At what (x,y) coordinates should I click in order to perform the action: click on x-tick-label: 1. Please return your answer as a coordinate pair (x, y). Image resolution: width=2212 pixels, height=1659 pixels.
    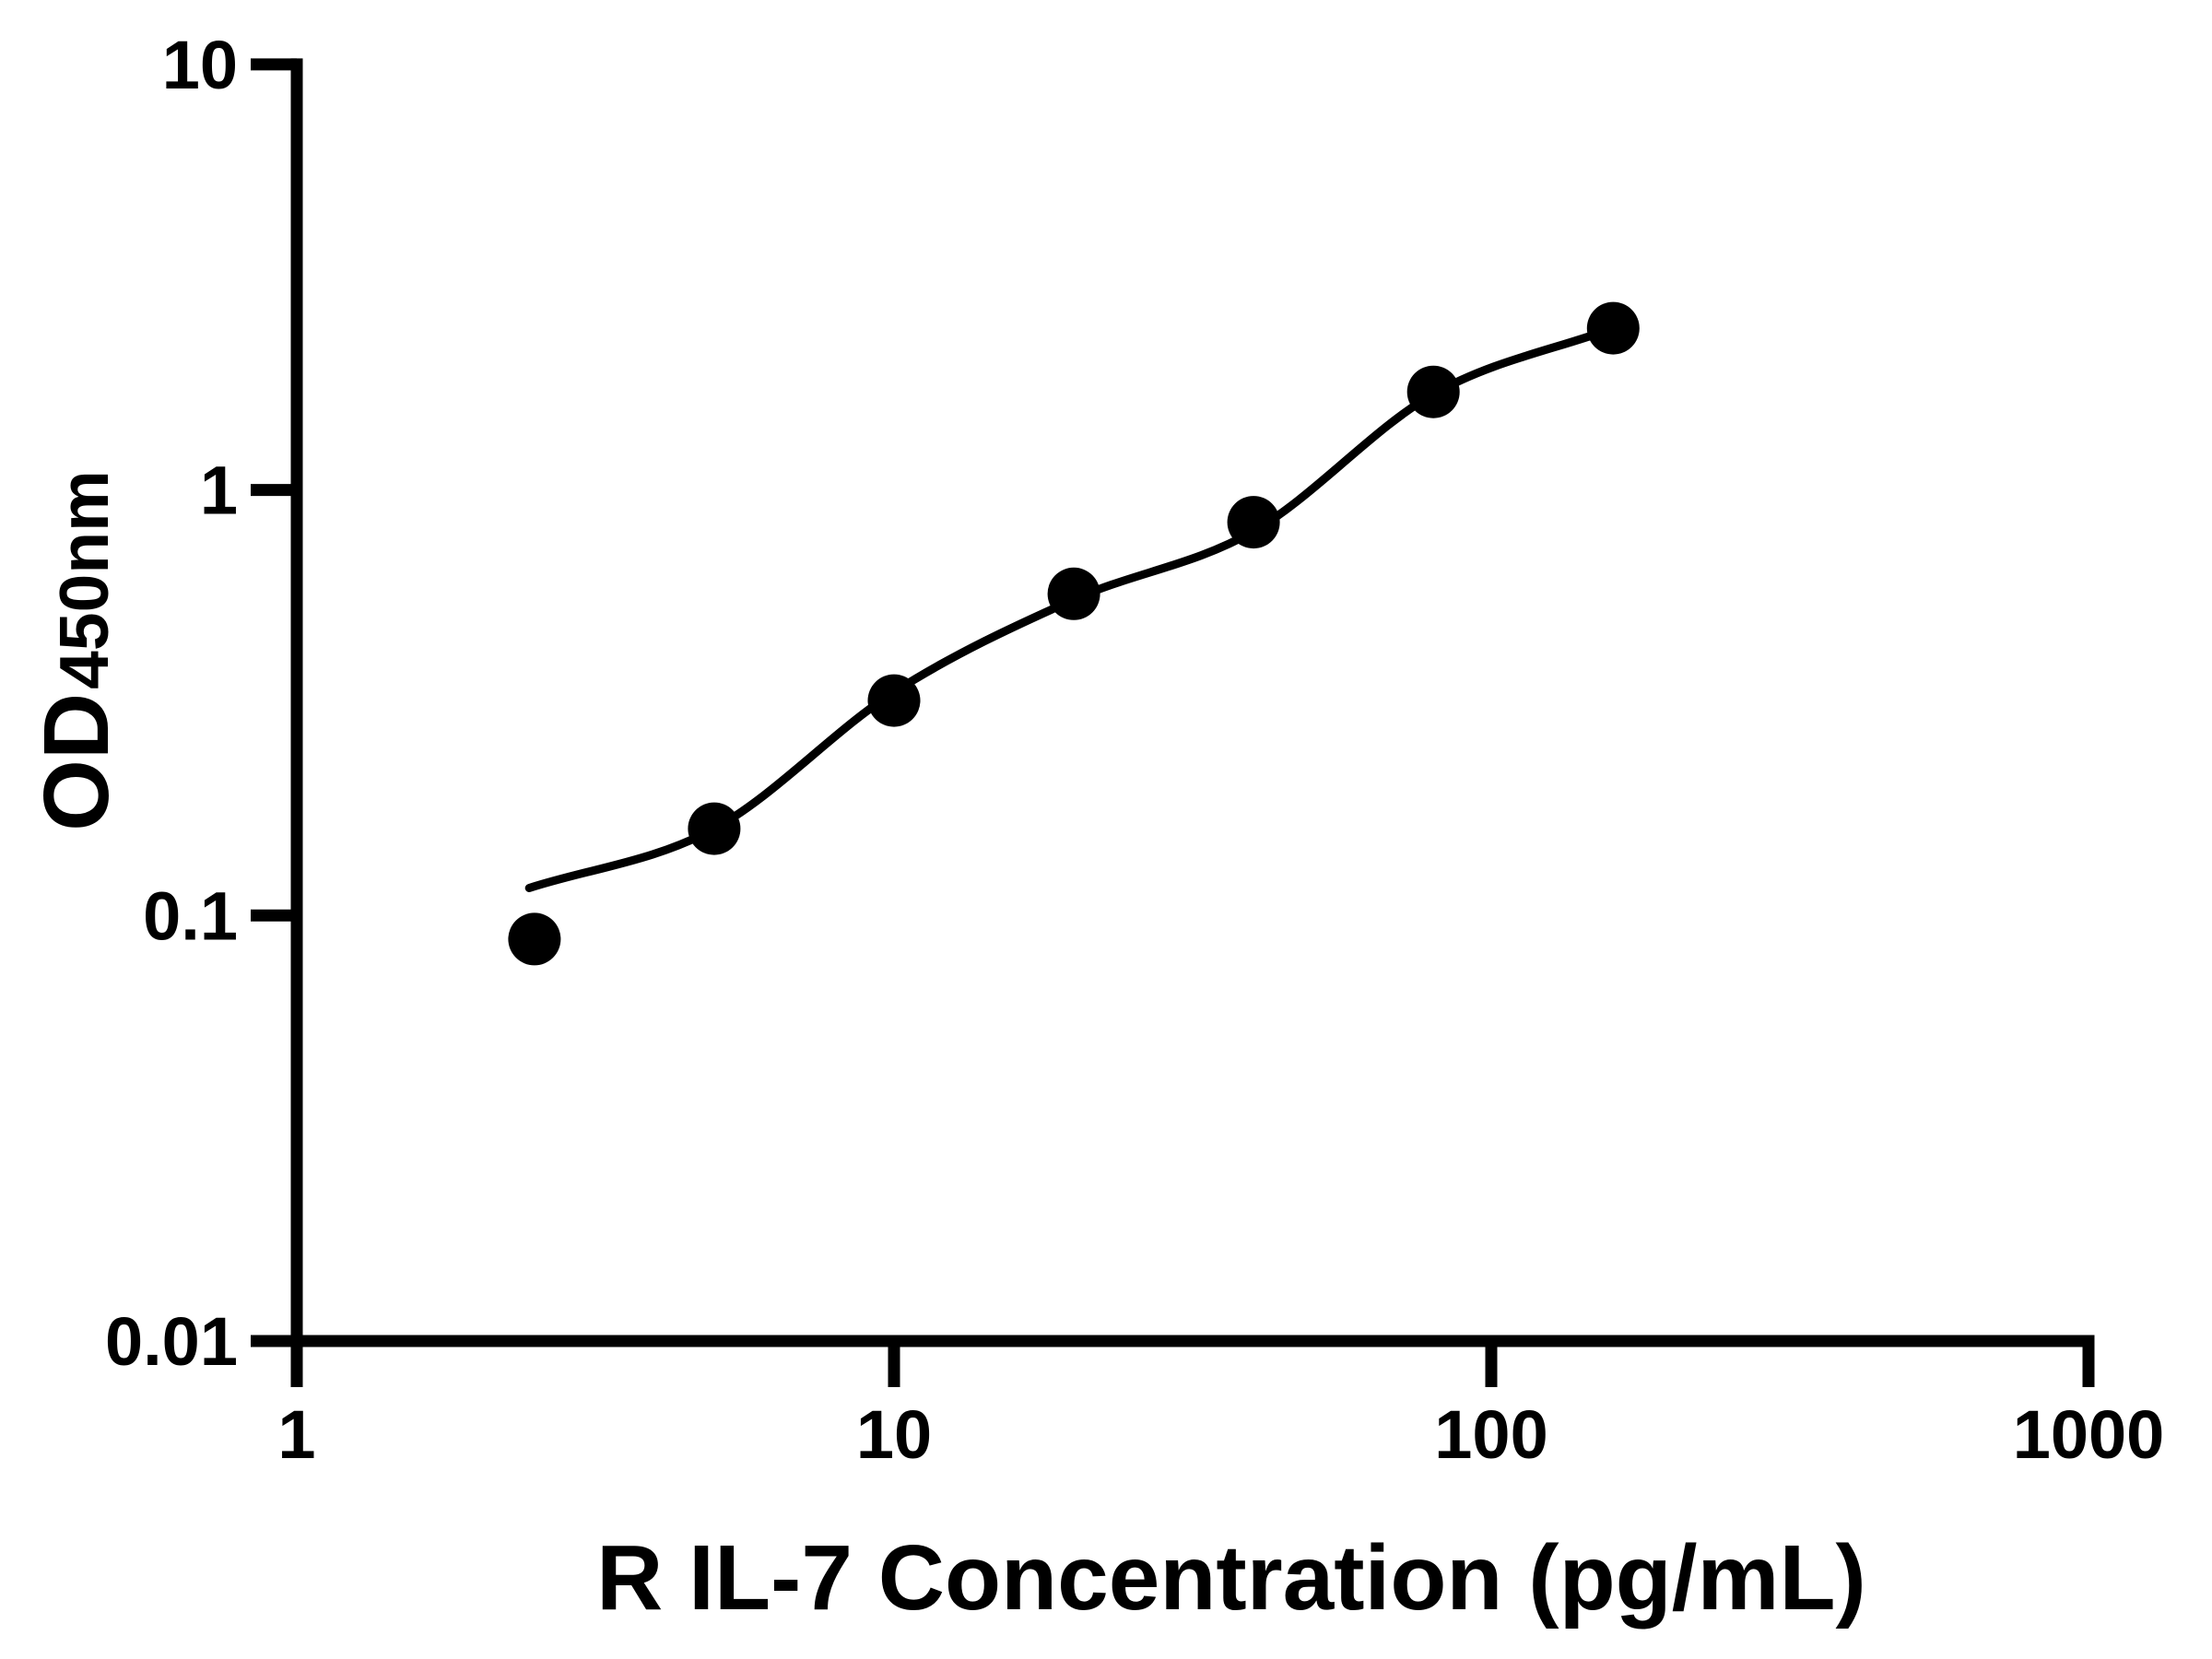
    Looking at the image, I should click on (296, 1434).